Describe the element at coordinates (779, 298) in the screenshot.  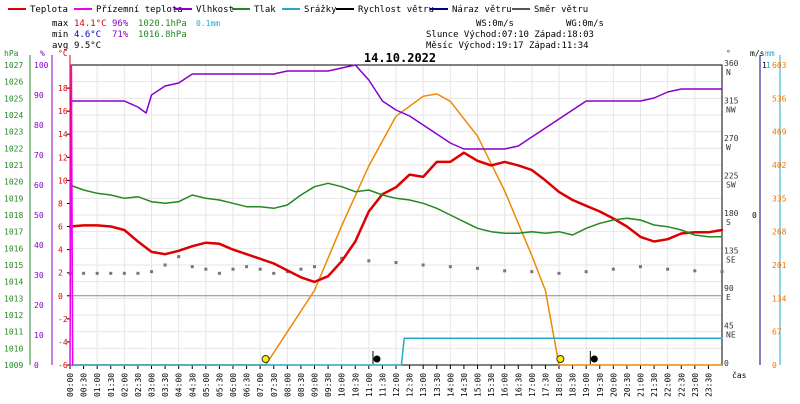
I see `solar-tick-label: 134` at that location.